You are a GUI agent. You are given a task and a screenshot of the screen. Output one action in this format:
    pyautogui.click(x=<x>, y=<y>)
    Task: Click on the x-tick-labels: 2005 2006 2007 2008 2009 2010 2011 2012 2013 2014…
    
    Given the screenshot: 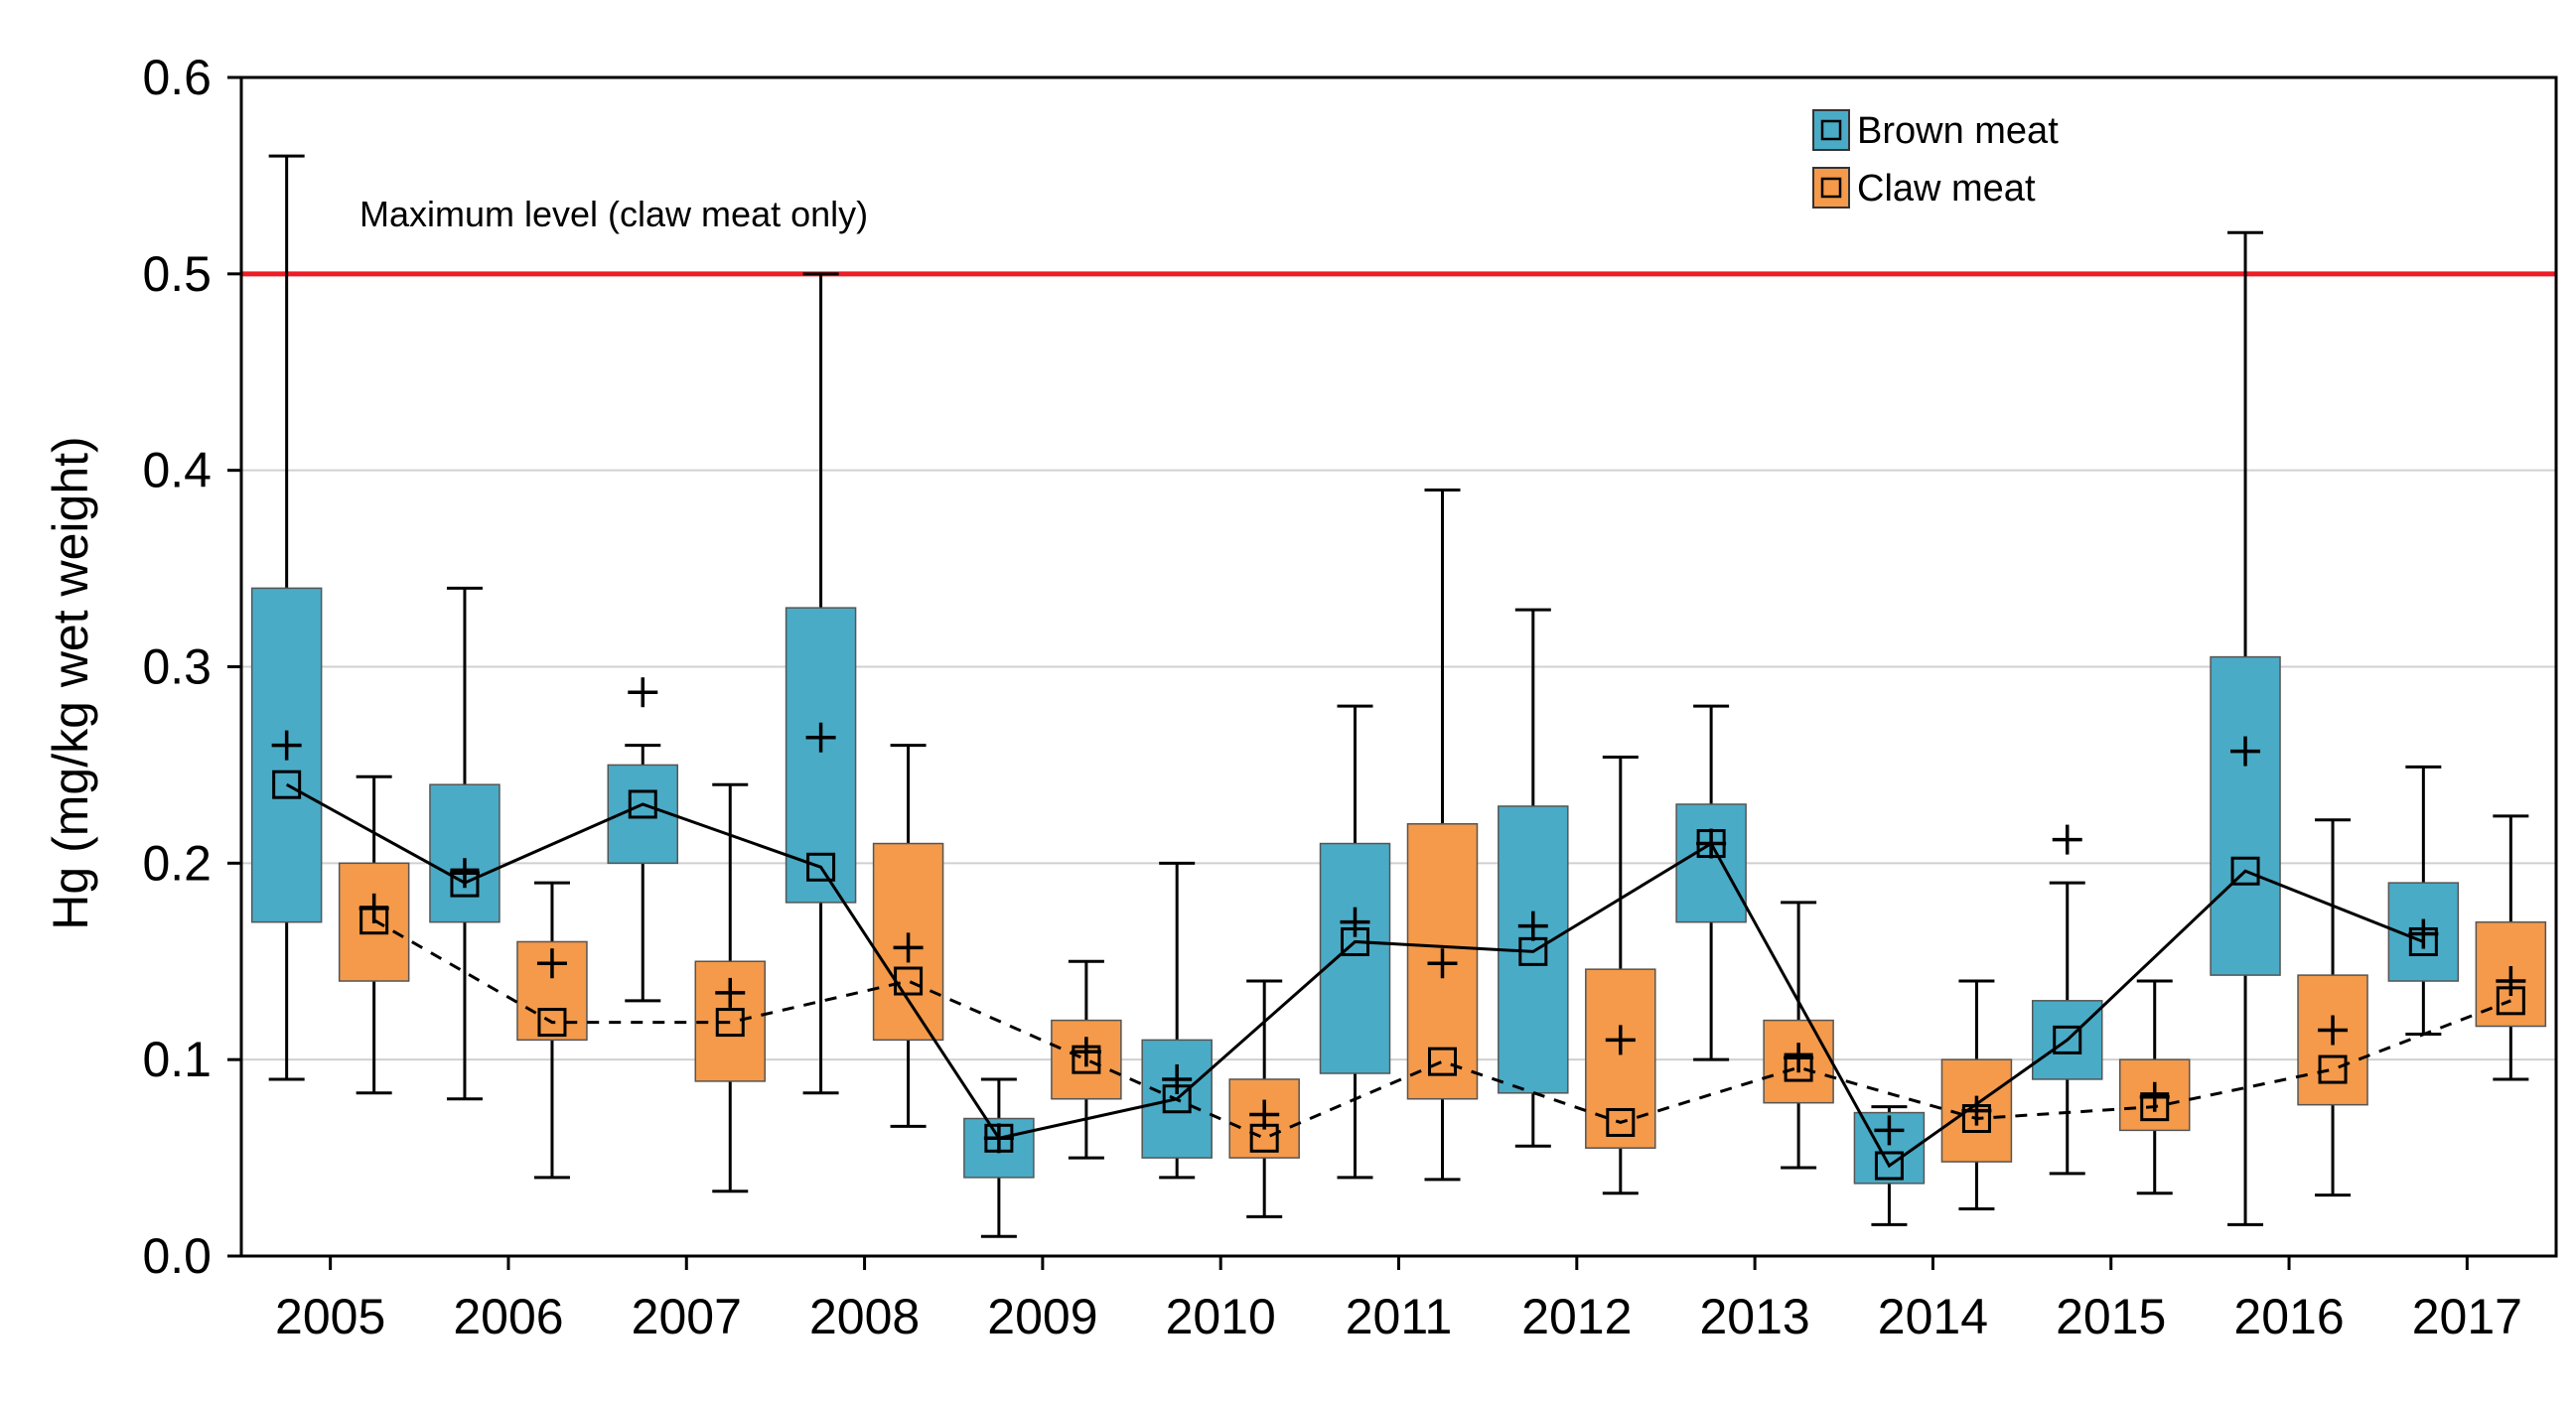 What is the action you would take?
    pyautogui.click(x=1398, y=1317)
    